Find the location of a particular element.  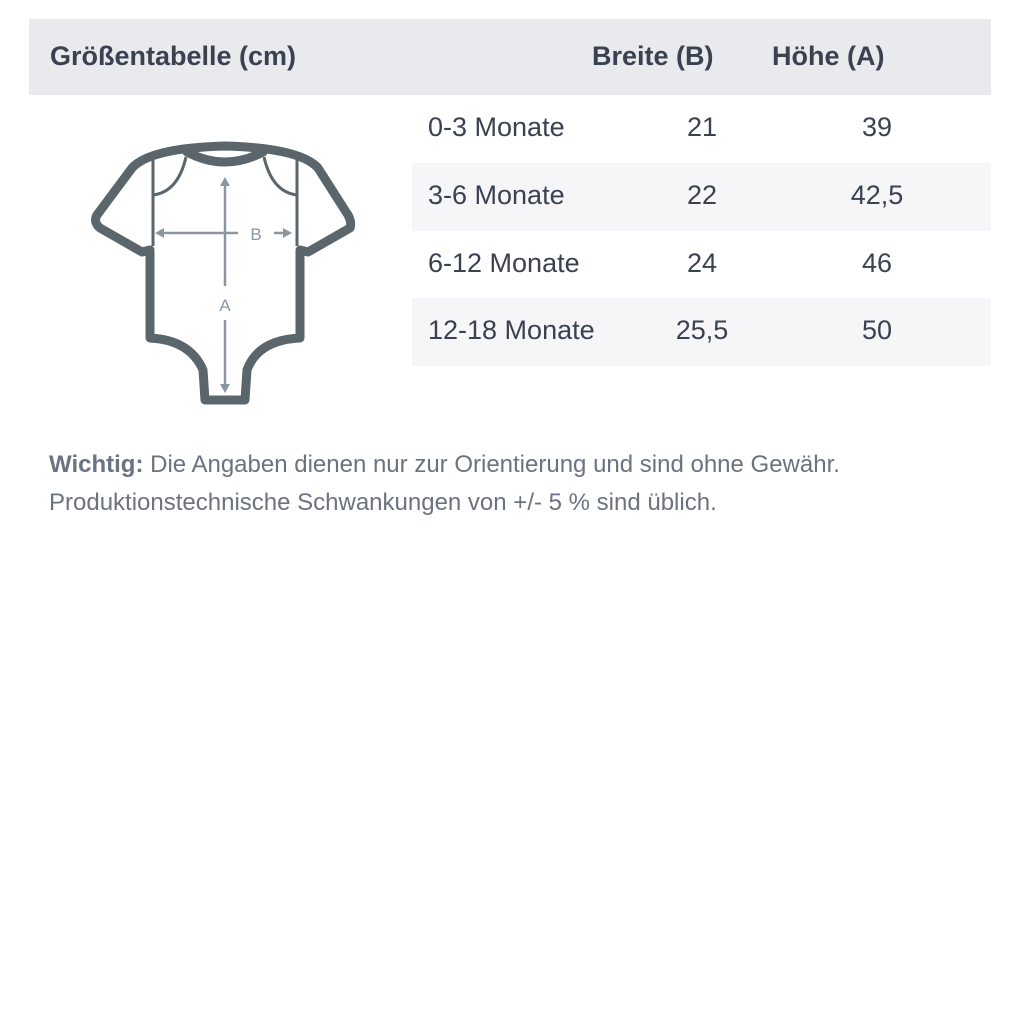

size-cell: 0-3 Monate is located at coordinates (496, 127).